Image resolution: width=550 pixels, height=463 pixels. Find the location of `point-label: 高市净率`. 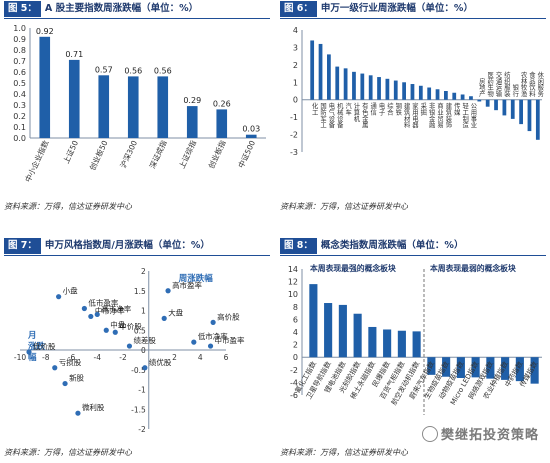

point-label: 高市净率 is located at coordinates (116, 308).